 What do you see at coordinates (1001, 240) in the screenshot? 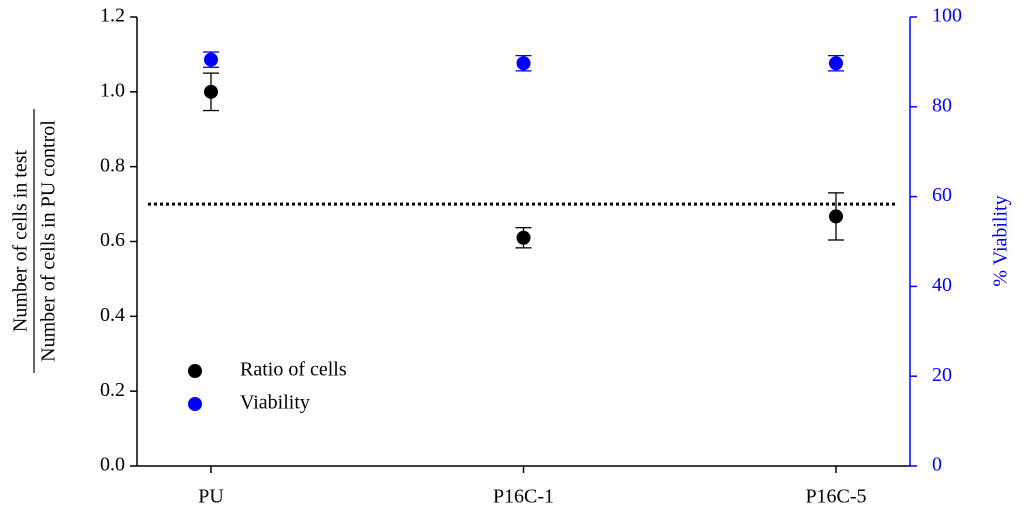
I see `y2-axis-label: % Viability` at bounding box center [1001, 240].